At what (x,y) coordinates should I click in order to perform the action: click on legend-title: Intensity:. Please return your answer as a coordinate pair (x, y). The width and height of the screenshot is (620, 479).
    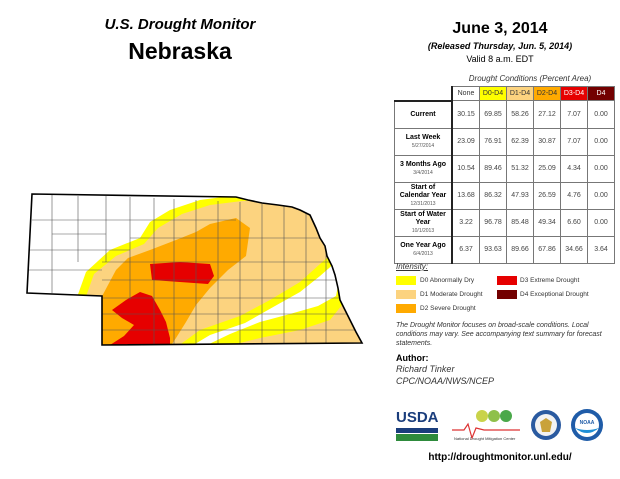
    Looking at the image, I should click on (412, 266).